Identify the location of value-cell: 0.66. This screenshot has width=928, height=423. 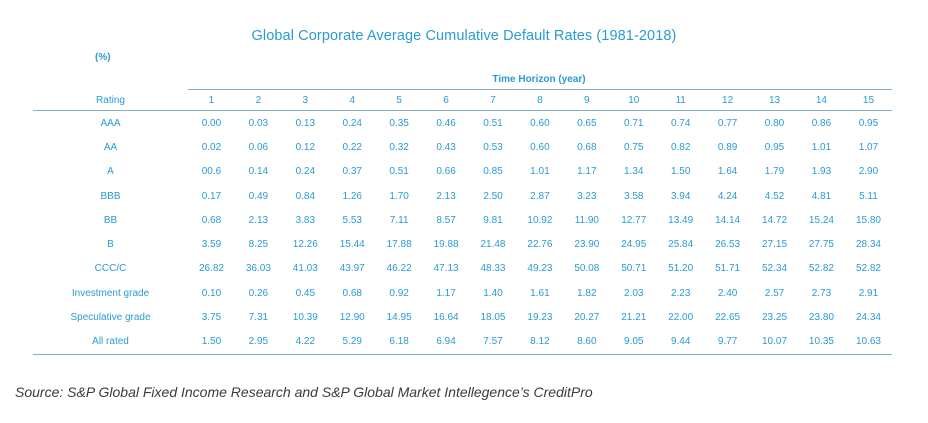
(446, 172).